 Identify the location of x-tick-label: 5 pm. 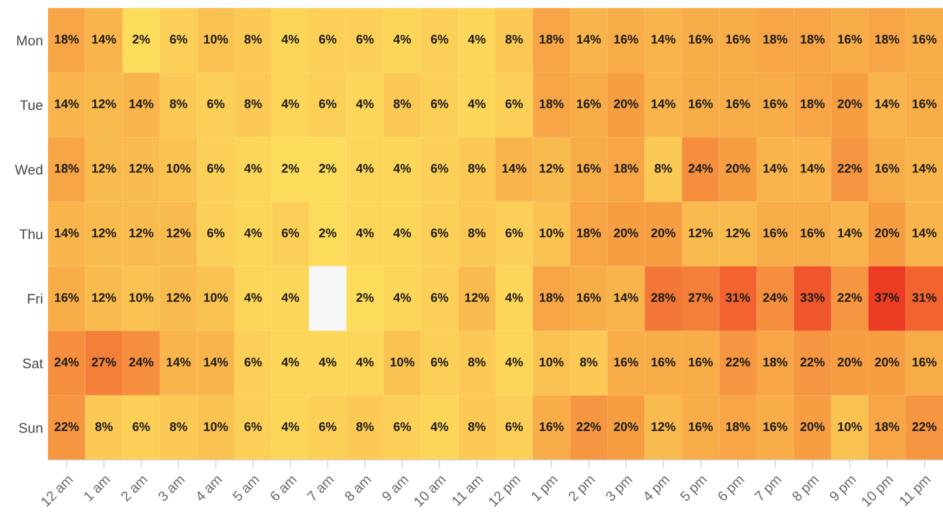
(695, 489).